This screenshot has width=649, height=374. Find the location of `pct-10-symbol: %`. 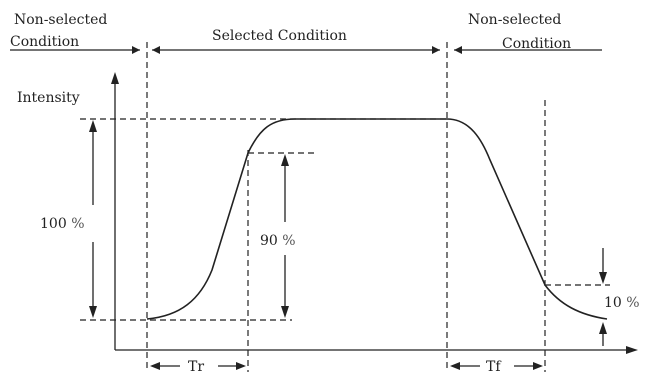

pct-10-symbol: % is located at coordinates (632, 303).